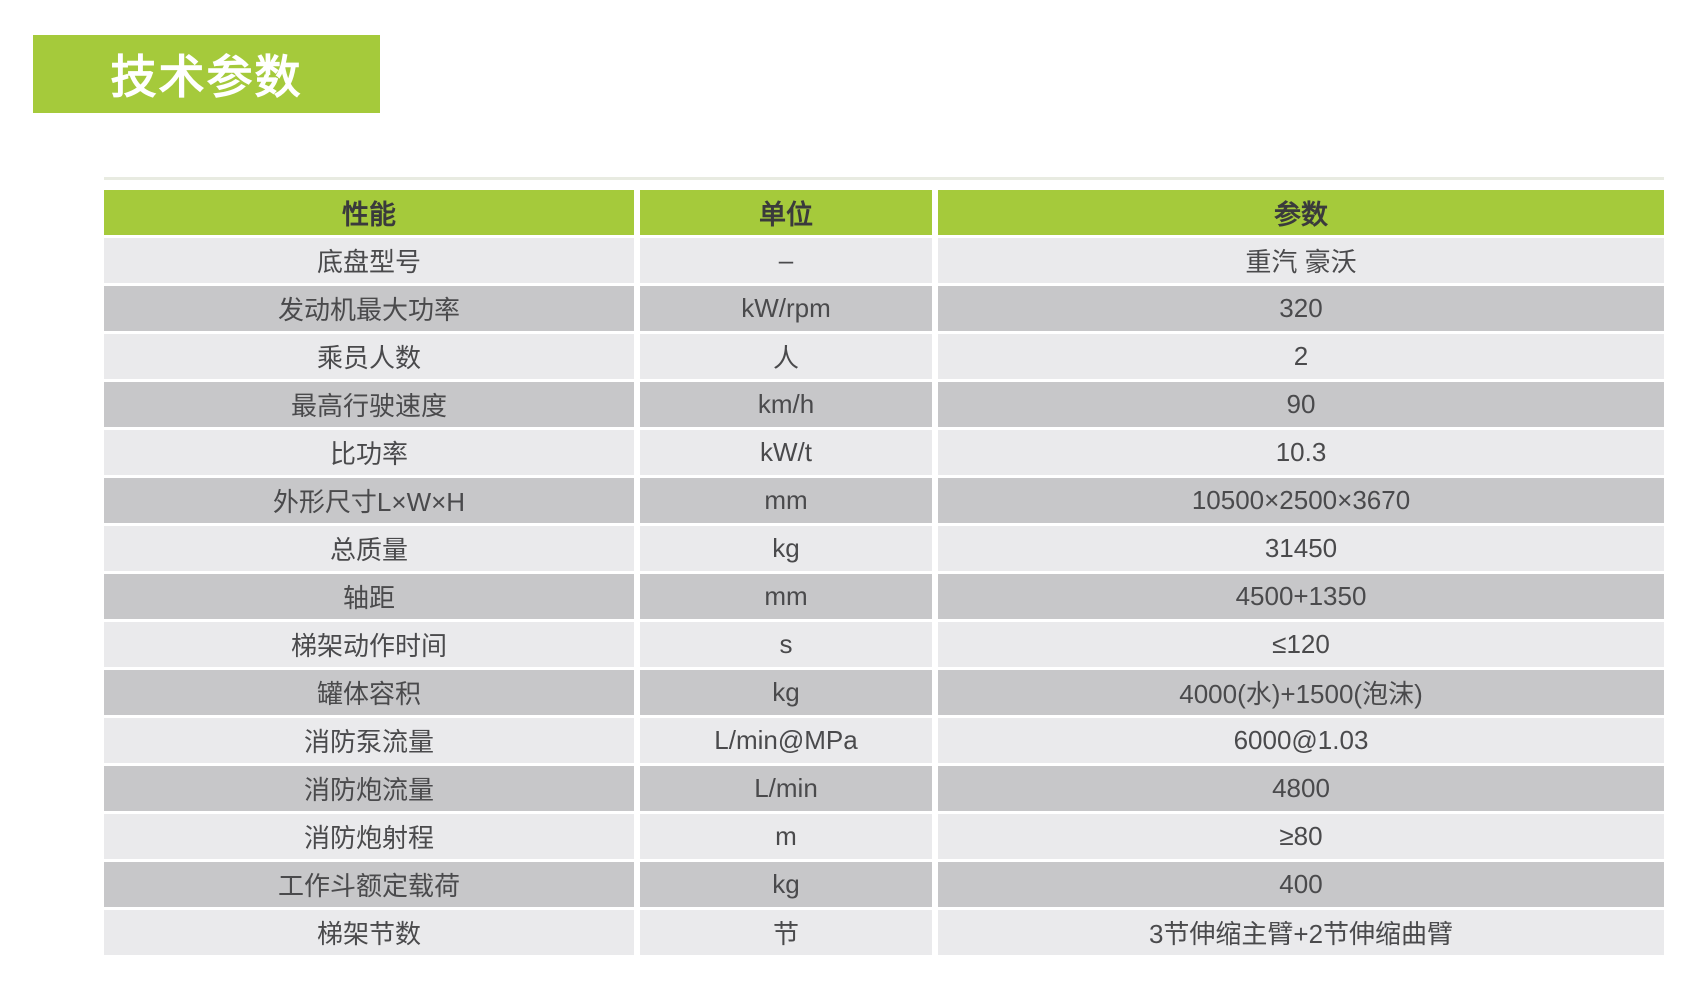 The width and height of the screenshot is (1705, 1000). Describe the element at coordinates (1301, 596) in the screenshot. I see `cell-value-row-8: 4500+1350` at that location.